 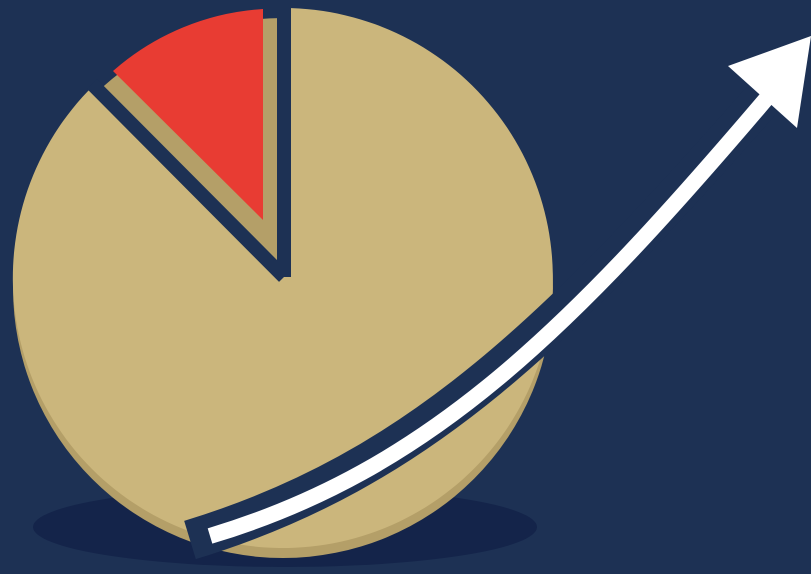 I want to click on slice-gap, so click(x=189, y=143).